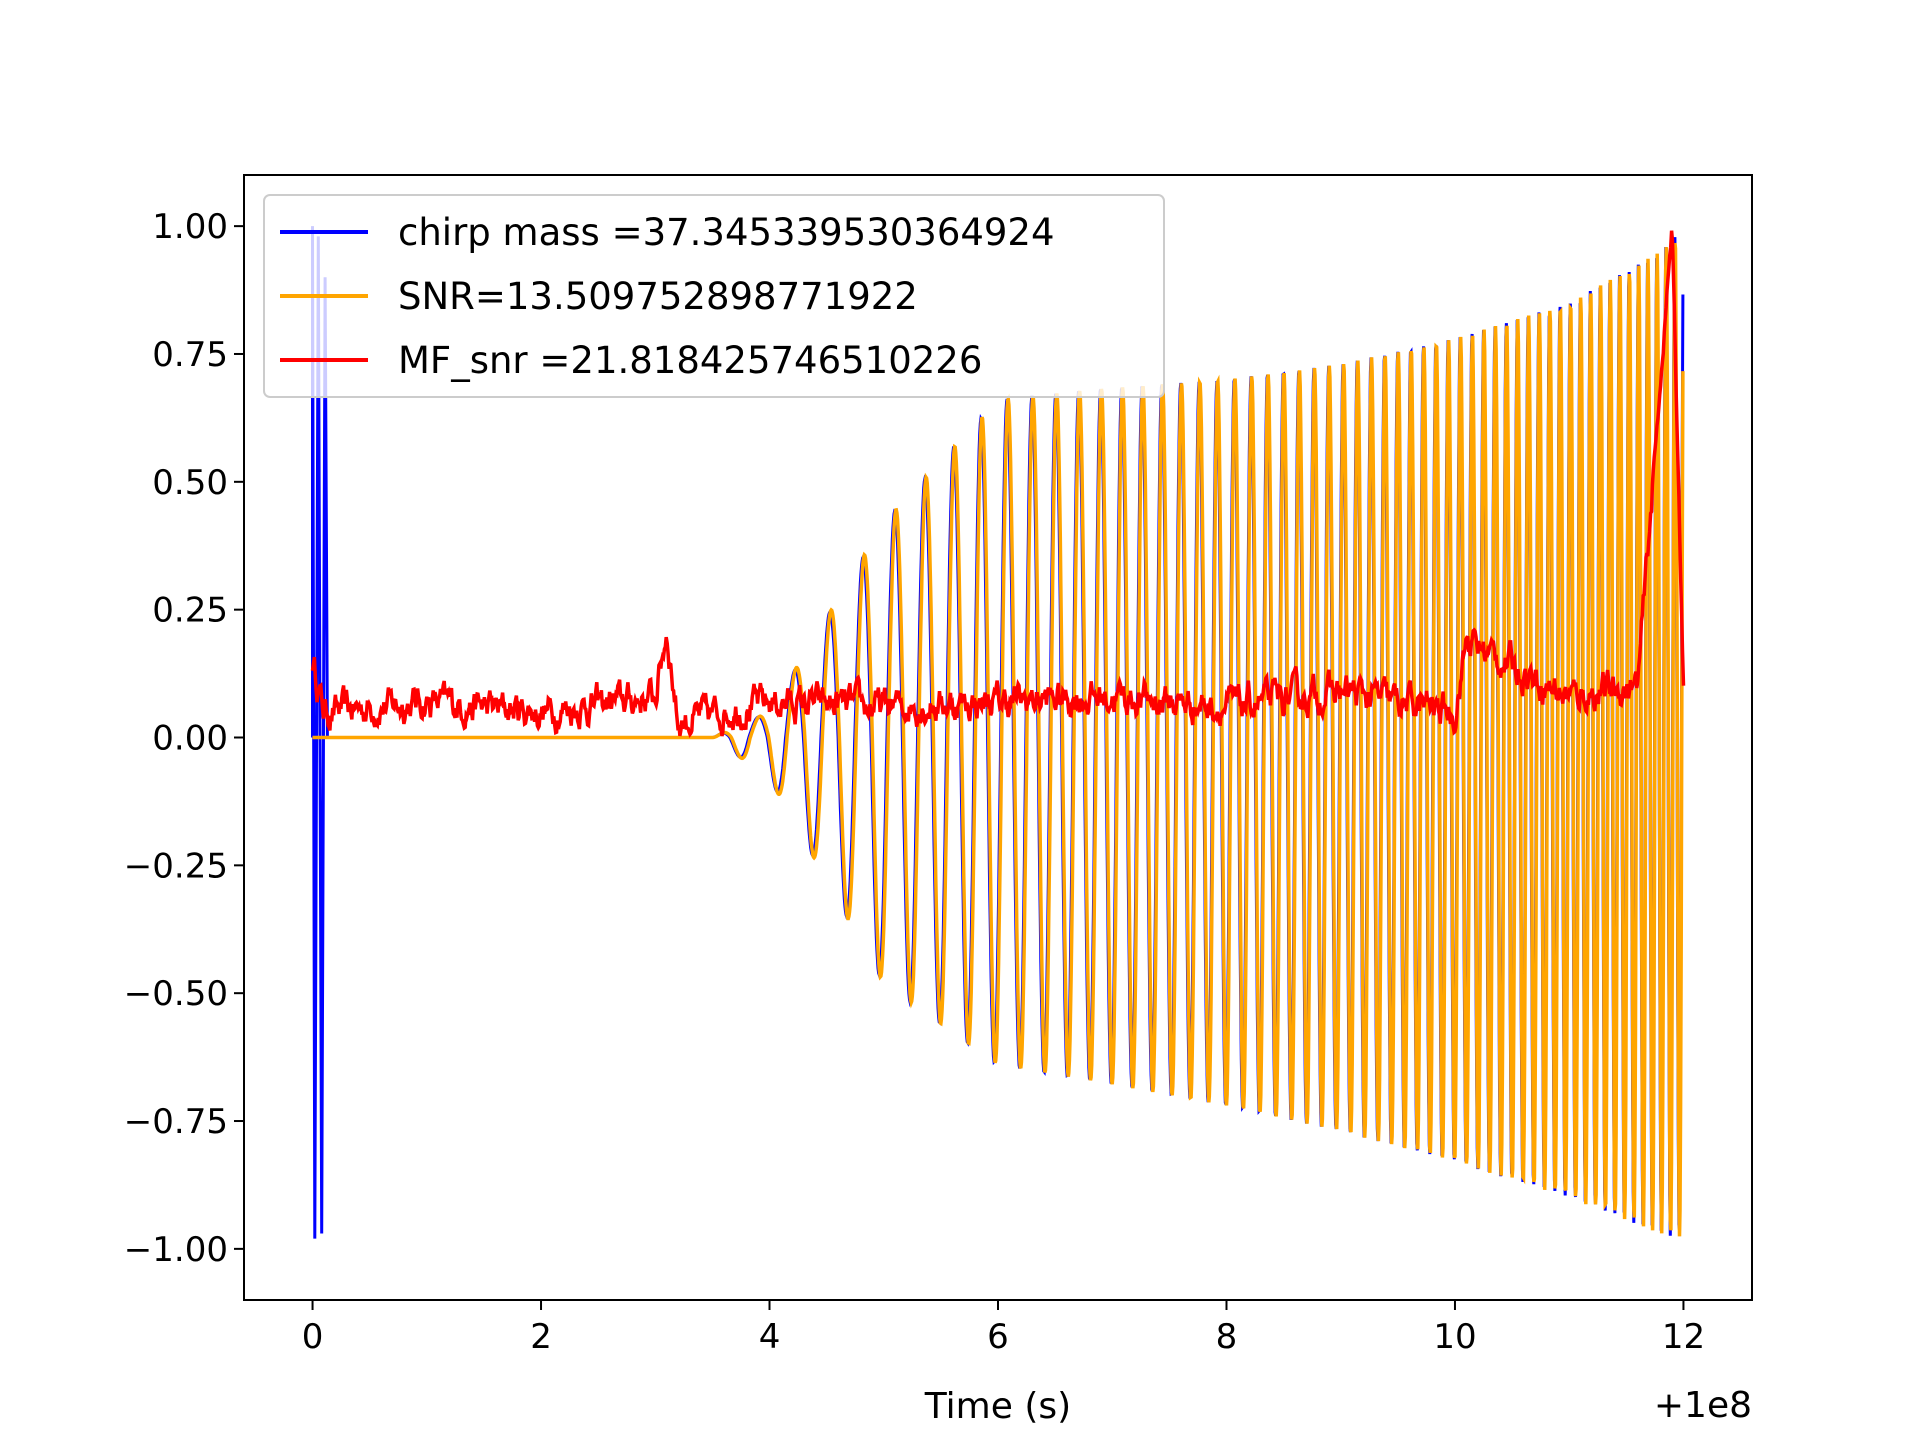 The width and height of the screenshot is (1920, 1440). Describe the element at coordinates (190, 355) in the screenshot. I see `y-tick-label: 0.75` at that location.